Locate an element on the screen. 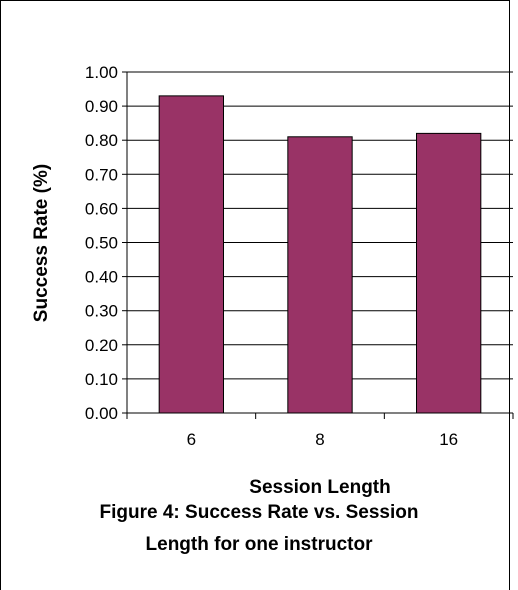 This screenshot has height=590, width=518. x-tick-label: 16 is located at coordinates (448, 439).